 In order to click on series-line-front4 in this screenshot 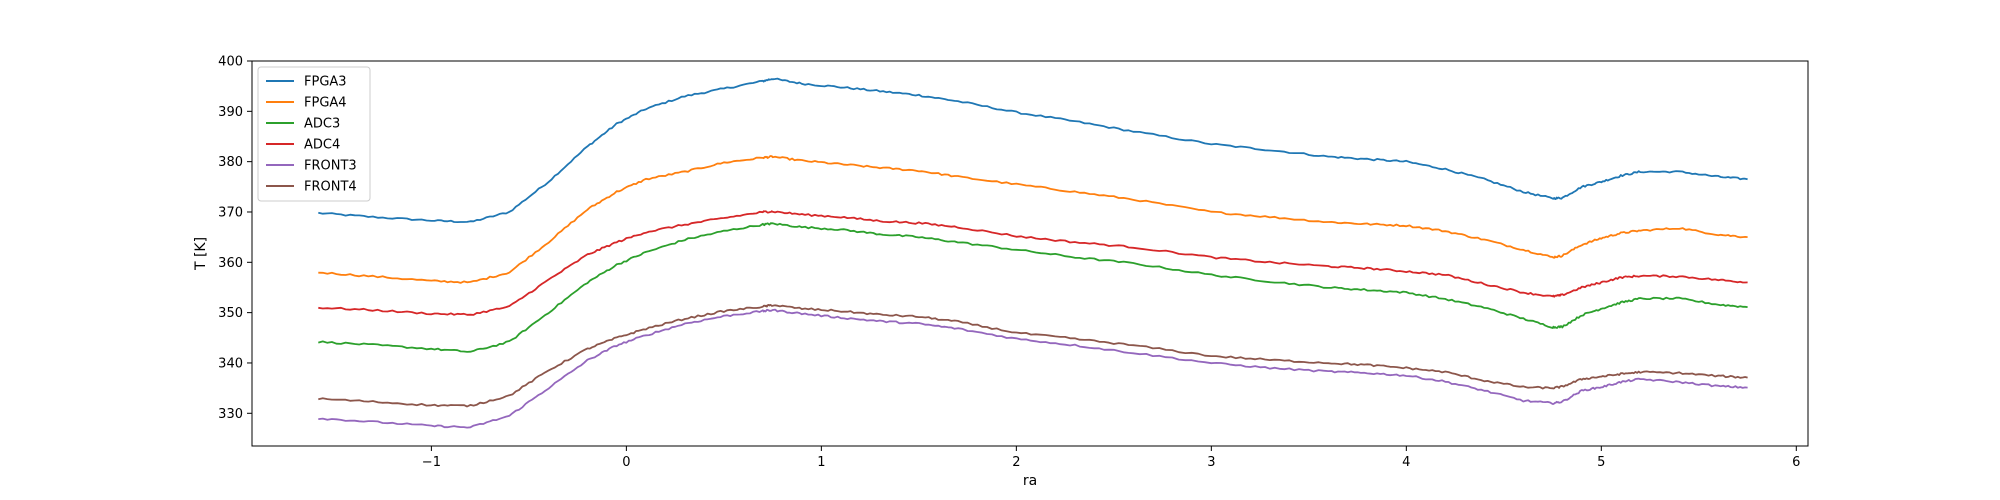, I will do `click(1033, 356)`.